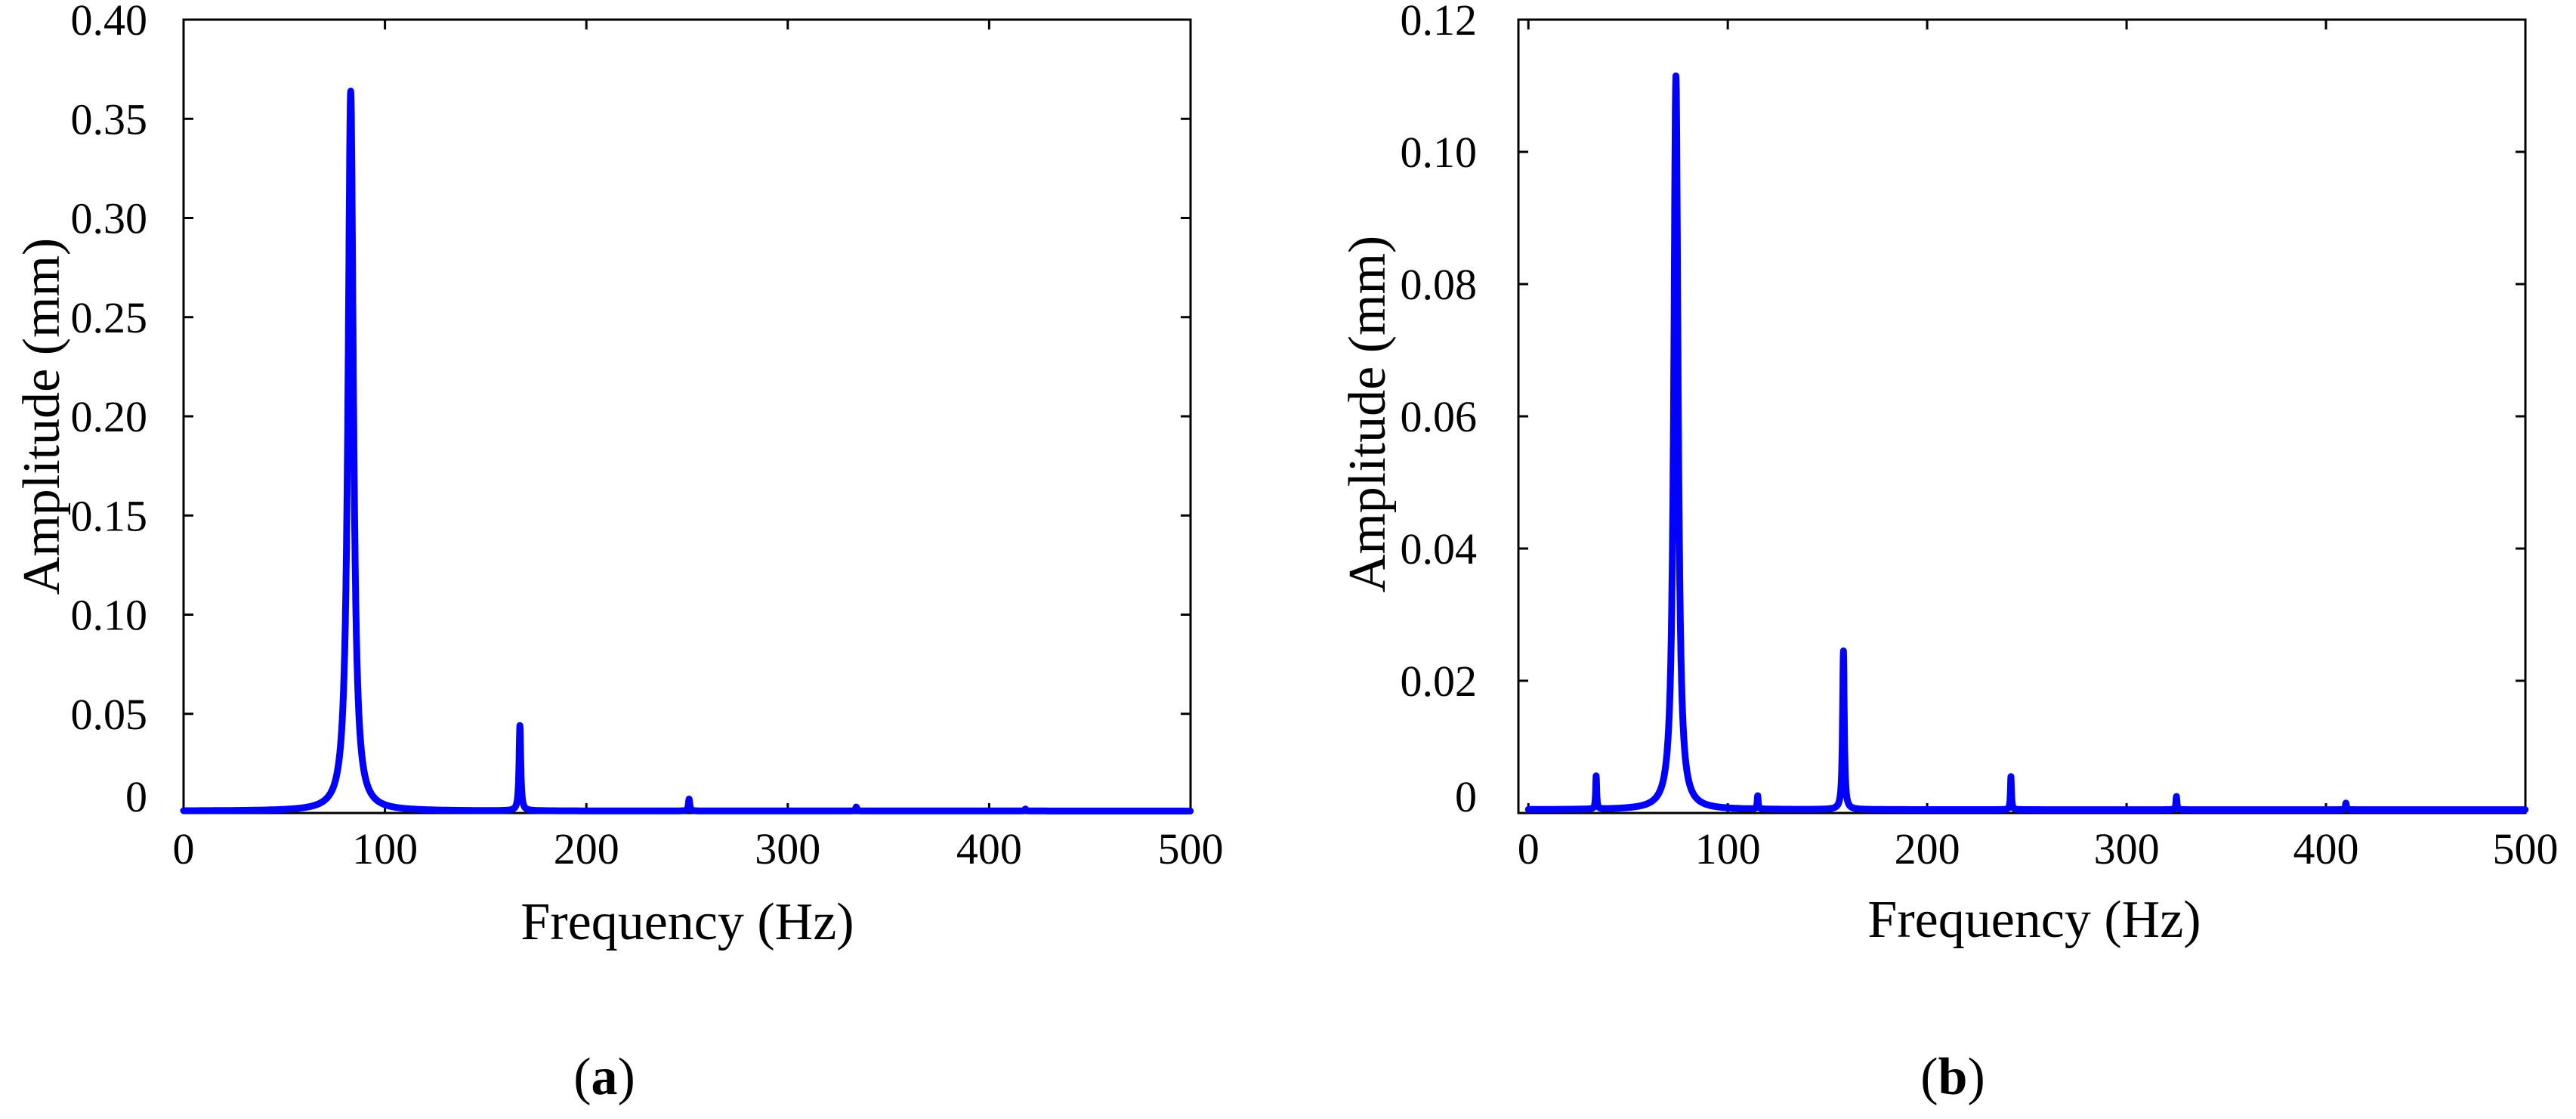 The width and height of the screenshot is (2576, 1119). What do you see at coordinates (698, 848) in the screenshot?
I see `x-tick-labels-a: 0 100 200 300 400 500` at bounding box center [698, 848].